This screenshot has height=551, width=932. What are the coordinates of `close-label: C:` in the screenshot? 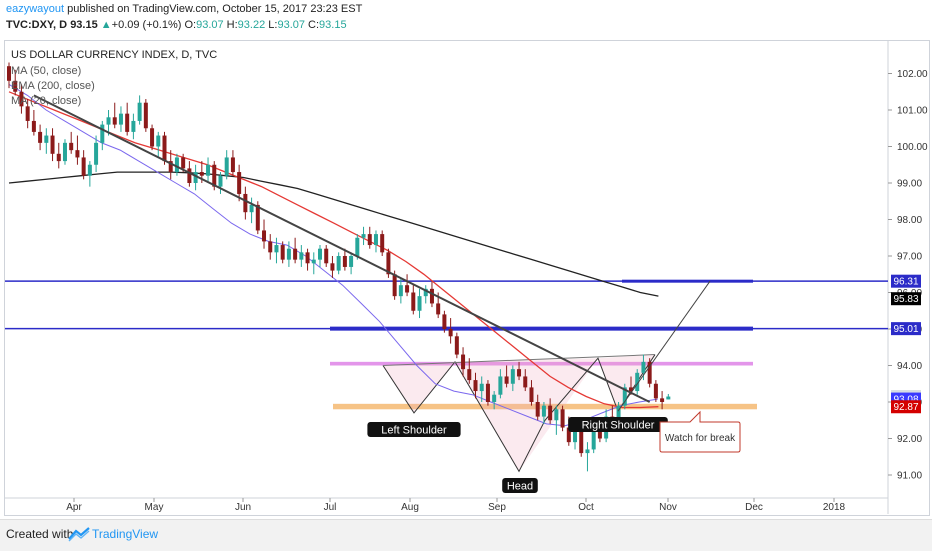 It's located at (314, 25).